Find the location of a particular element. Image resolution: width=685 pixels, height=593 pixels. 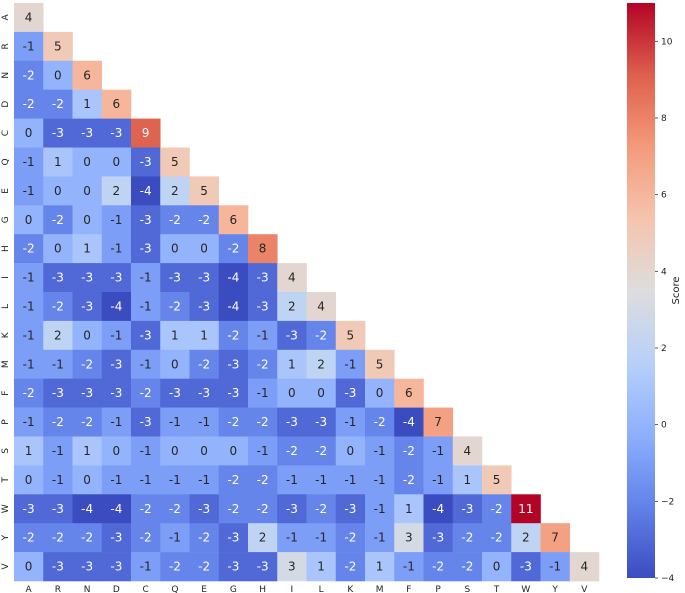

heatmap-cell-value-W-A: -3 is located at coordinates (29, 509).